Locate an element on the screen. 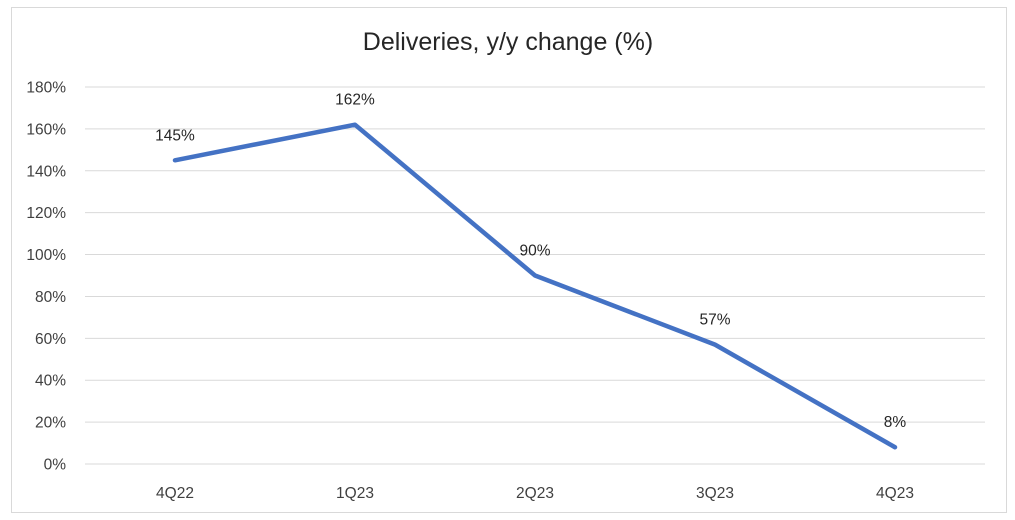  y-tick-label: 60% is located at coordinates (50, 339).